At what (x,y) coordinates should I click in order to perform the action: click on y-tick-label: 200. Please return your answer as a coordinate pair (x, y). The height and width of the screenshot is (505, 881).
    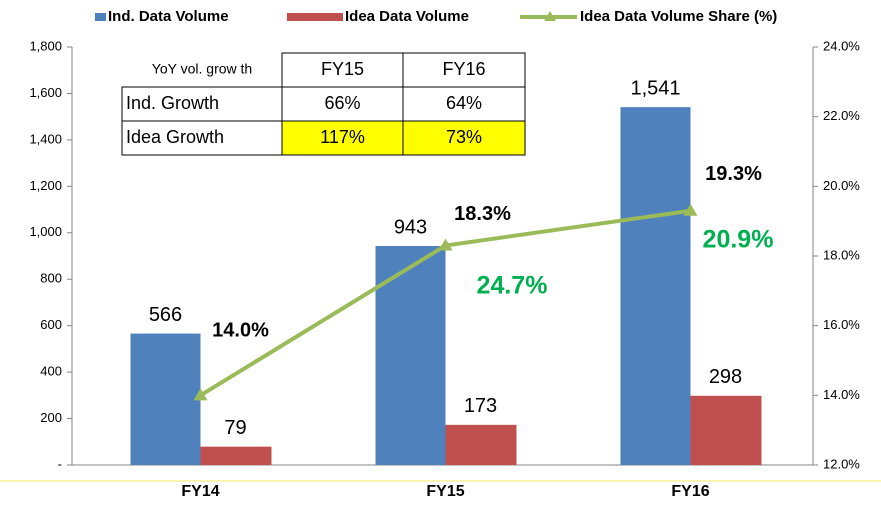
    Looking at the image, I should click on (51, 417).